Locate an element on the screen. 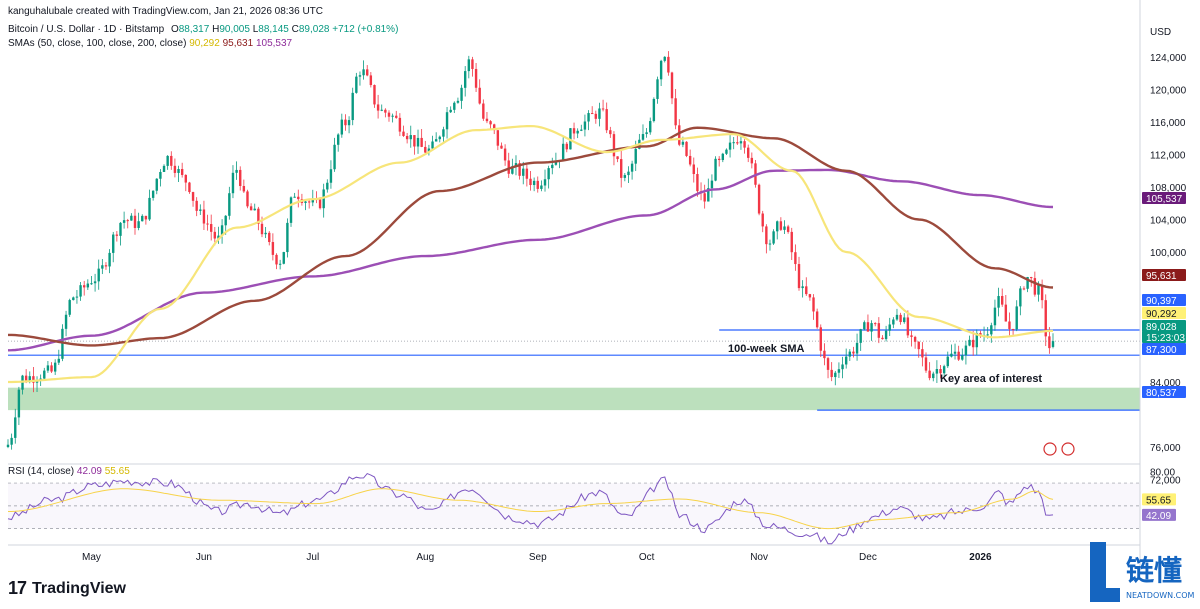 Image resolution: width=1200 pixels, height=609 pixels. rsi-legend: RSI (14, close) 42.09 55.65 is located at coordinates (69, 471).